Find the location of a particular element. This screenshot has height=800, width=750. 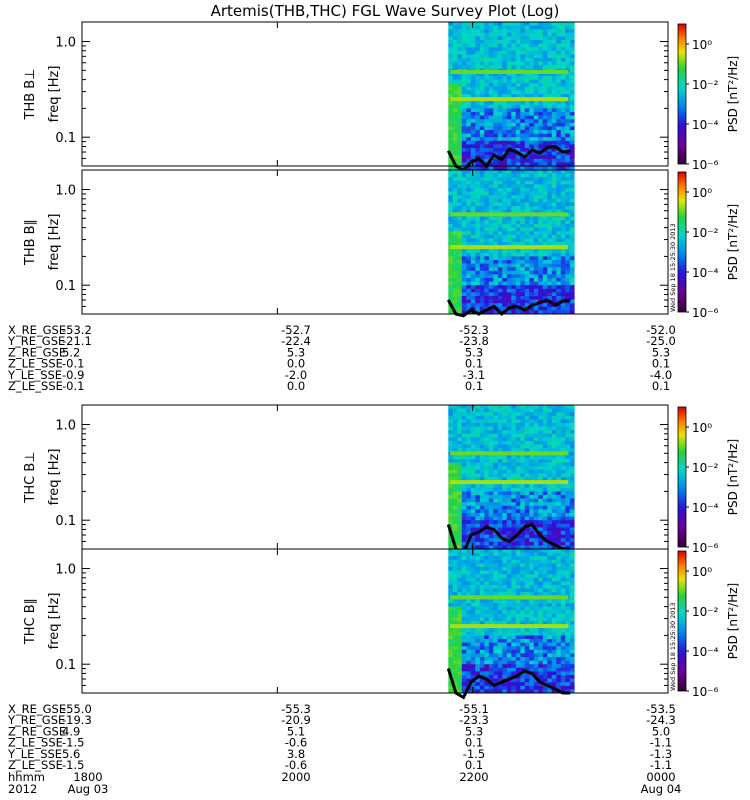

band-0.55-hz is located at coordinates (509, 214).